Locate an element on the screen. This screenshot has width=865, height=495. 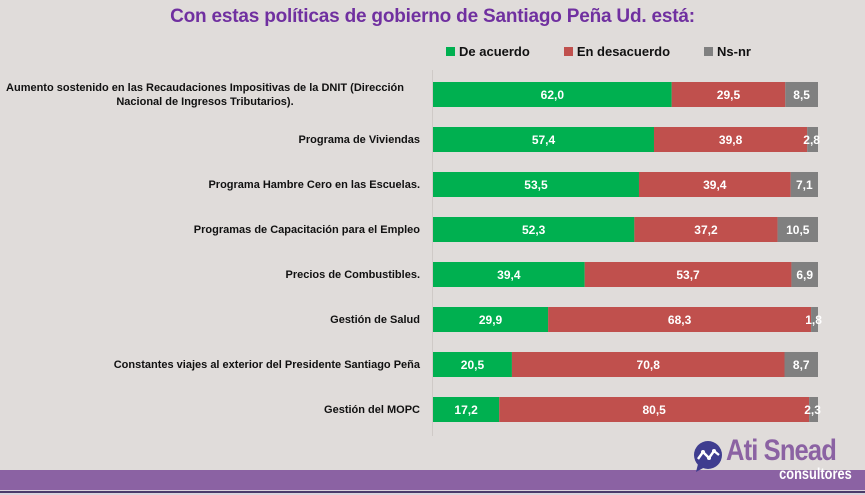
category-label: Gestión de Salud is located at coordinates (210, 320).